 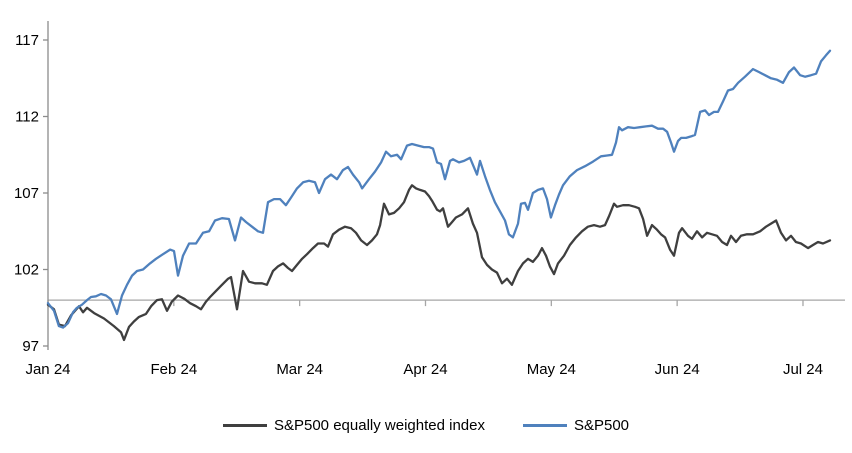 I want to click on x-axis-label: Mar 24, so click(x=299, y=369).